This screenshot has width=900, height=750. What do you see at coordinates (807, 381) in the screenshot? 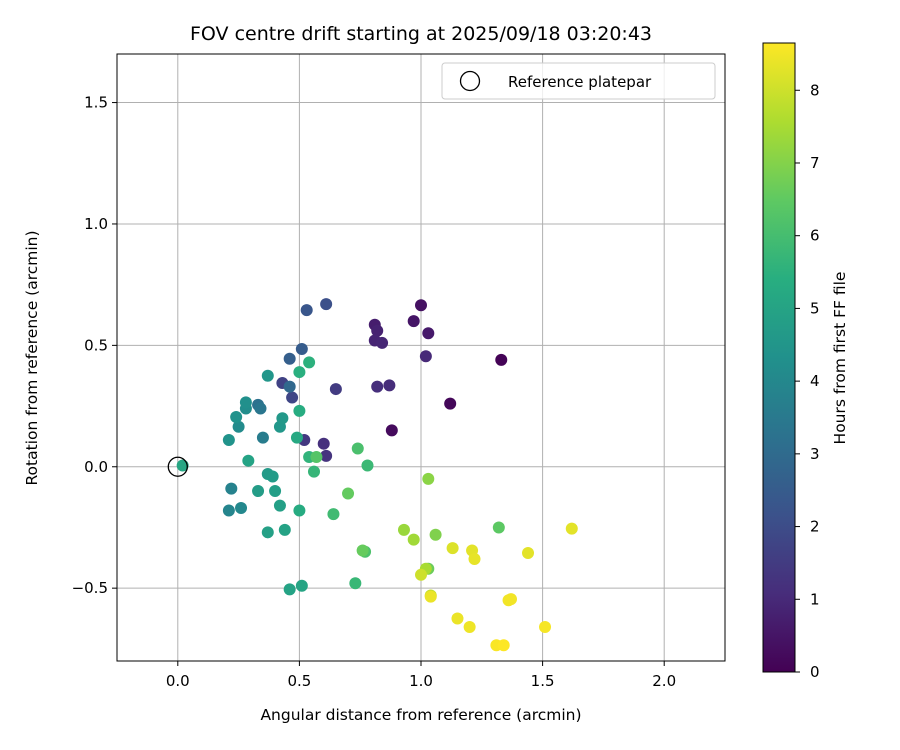
I see `colorbar-ticks: 0 1 2 3 4 5 6 7 8` at bounding box center [807, 381].